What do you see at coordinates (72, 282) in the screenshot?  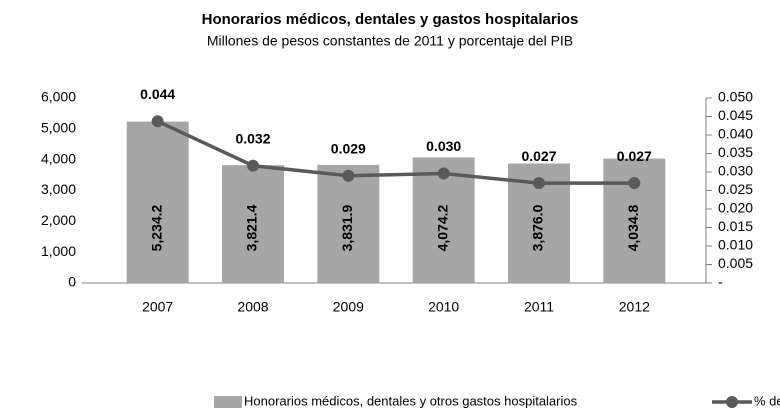 I see `y-tick-label: 0` at bounding box center [72, 282].